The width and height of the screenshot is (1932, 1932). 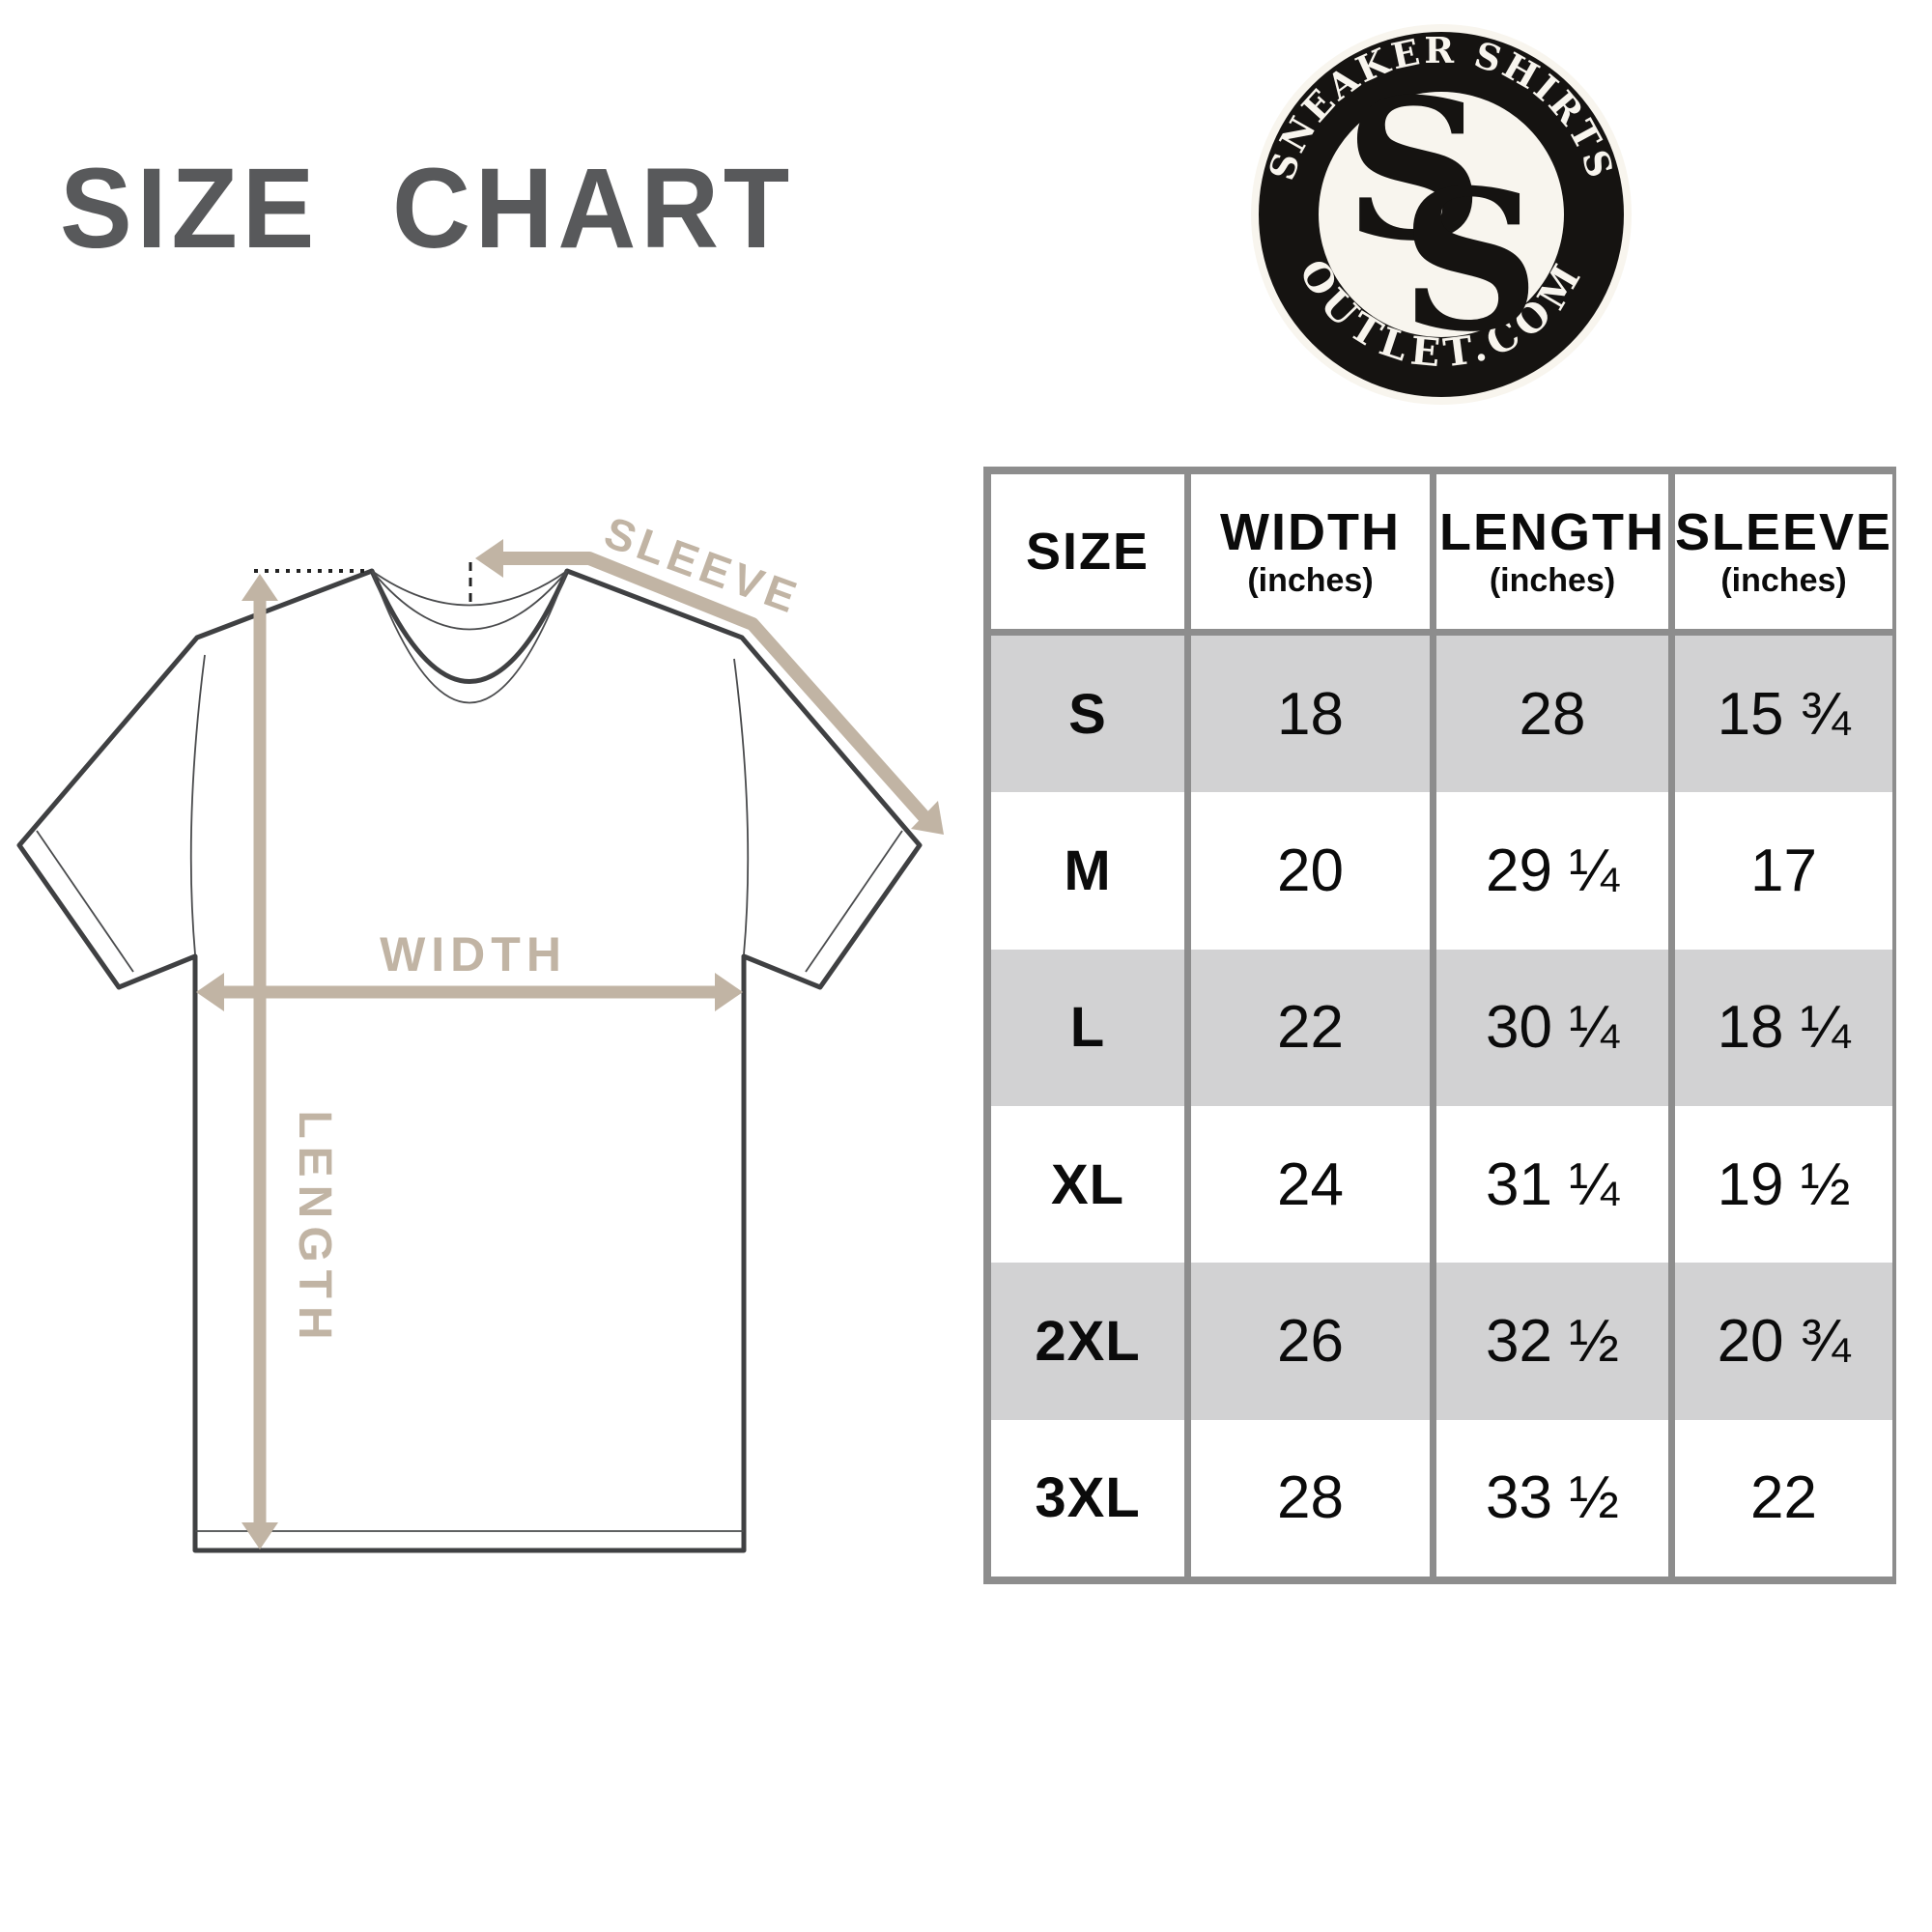 I want to click on col-header-size: SIZE, so click(x=1087, y=551).